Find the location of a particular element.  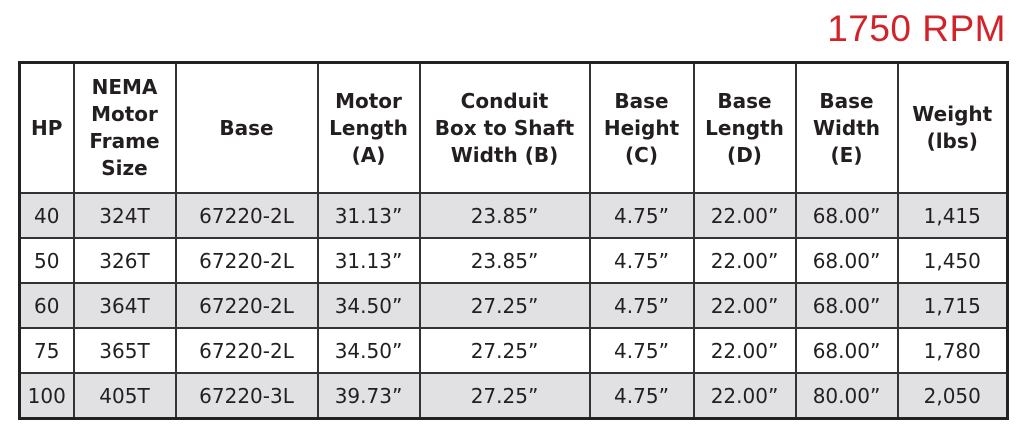

table-cell: 50 is located at coordinates (46, 260).